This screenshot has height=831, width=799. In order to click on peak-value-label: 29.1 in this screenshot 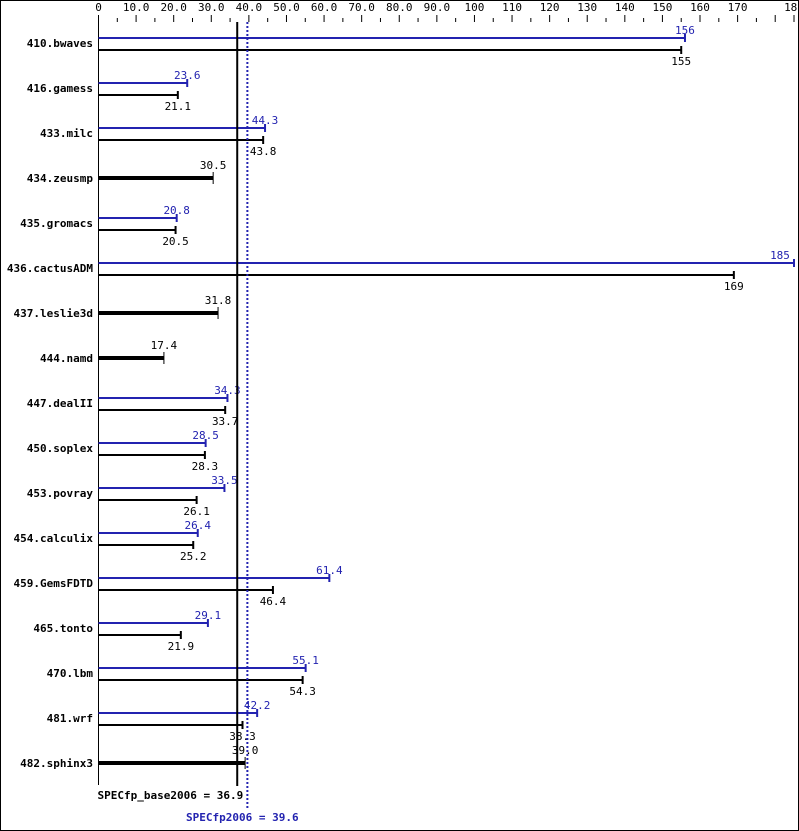, I will do `click(208, 615)`.